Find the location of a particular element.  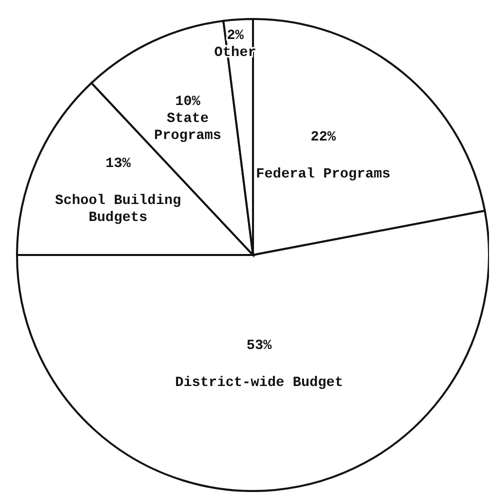

slice-label: District-wide Budget is located at coordinates (259, 382).